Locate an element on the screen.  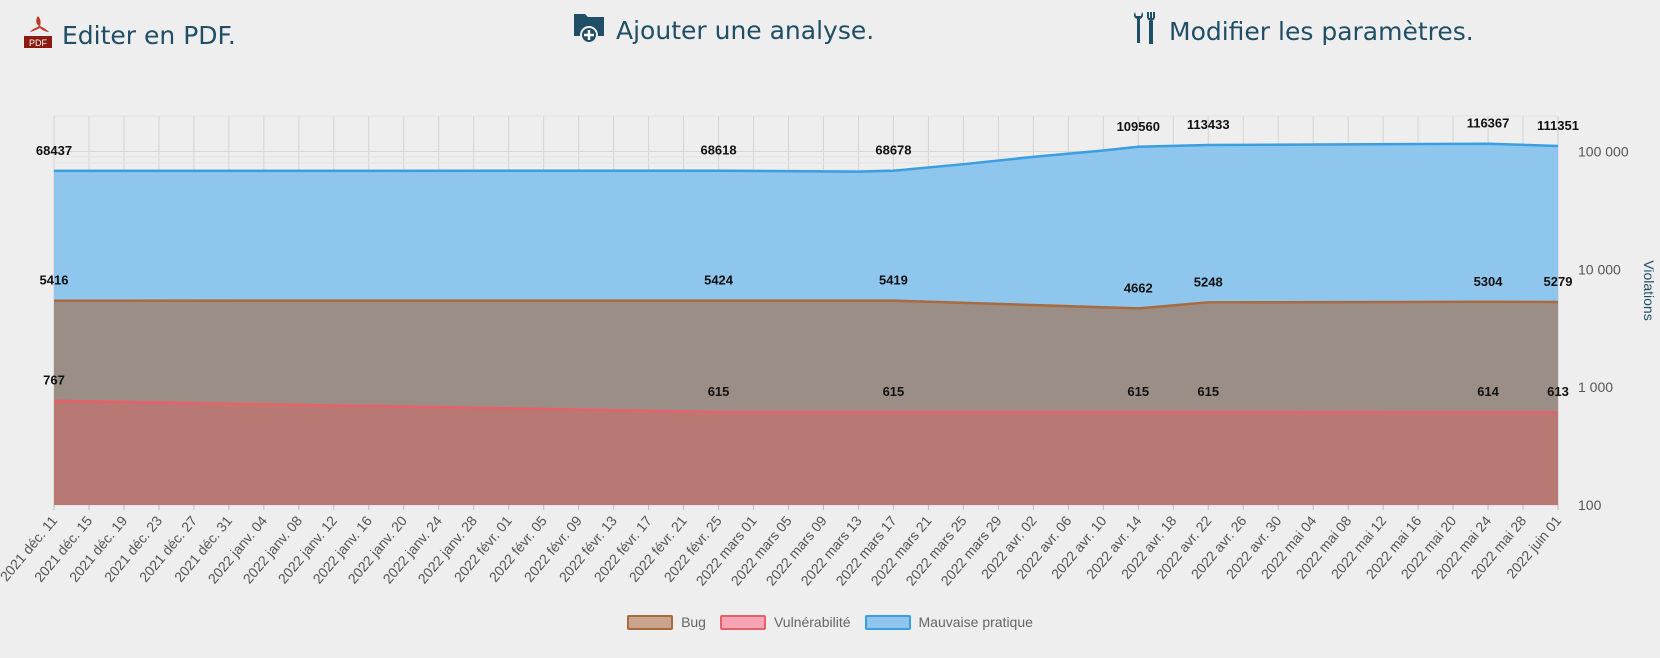
add-analysis-button: Ajouter une analyse. is located at coordinates (723, 30).